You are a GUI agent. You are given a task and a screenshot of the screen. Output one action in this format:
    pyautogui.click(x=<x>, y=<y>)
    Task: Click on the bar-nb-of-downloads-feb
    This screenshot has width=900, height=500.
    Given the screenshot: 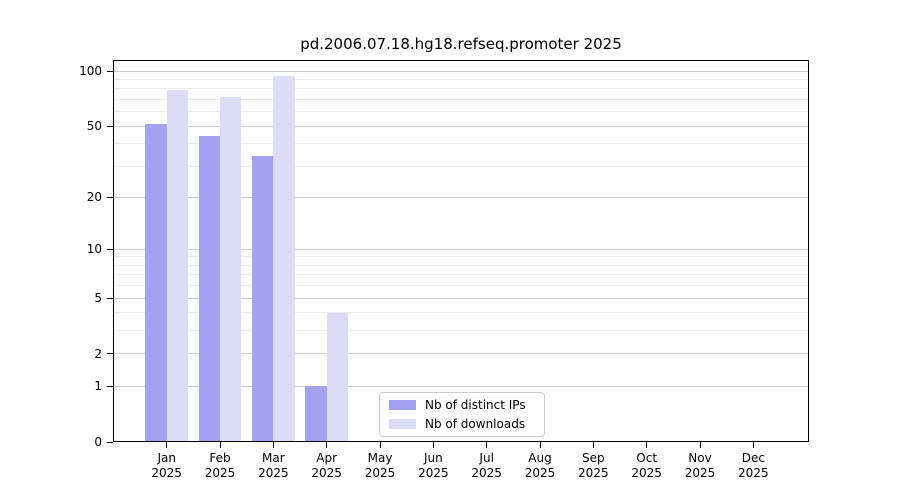 What is the action you would take?
    pyautogui.click(x=231, y=269)
    